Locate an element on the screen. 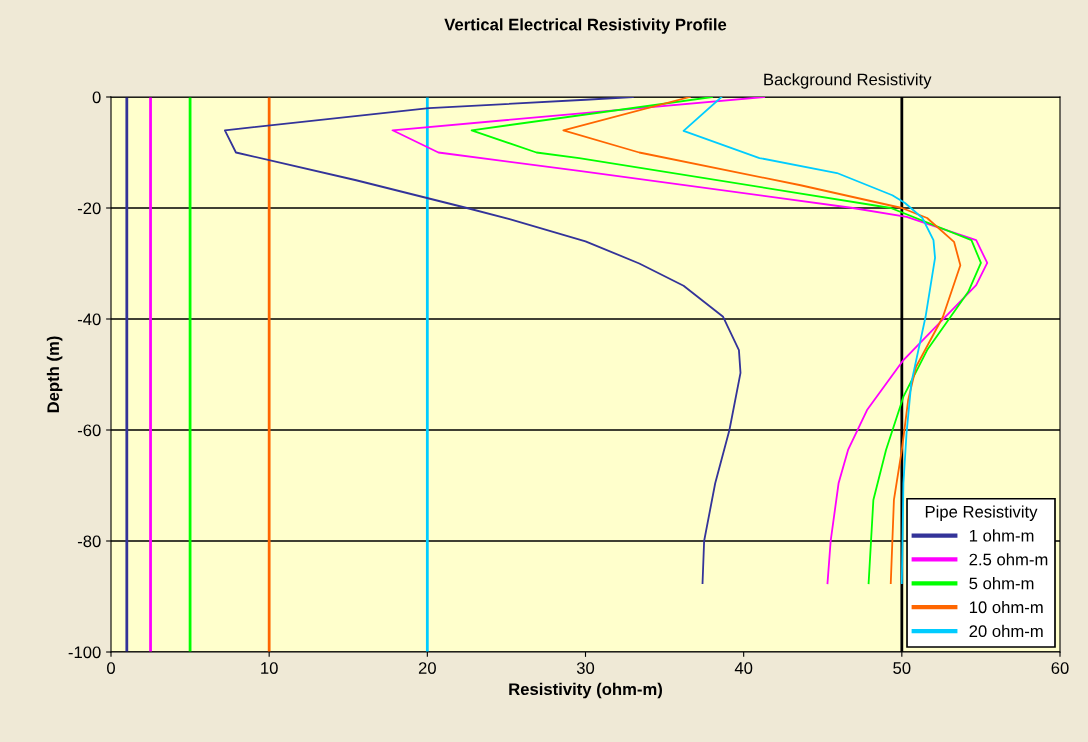 The image size is (1088, 742). x-tick-label: 50 is located at coordinates (902, 668).